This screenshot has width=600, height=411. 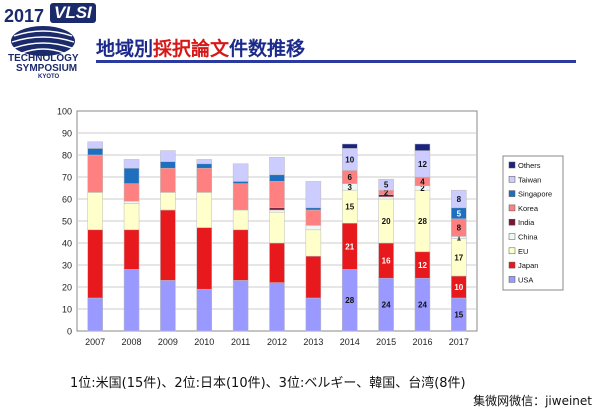 I want to click on data-label: 8, so click(x=459, y=199).